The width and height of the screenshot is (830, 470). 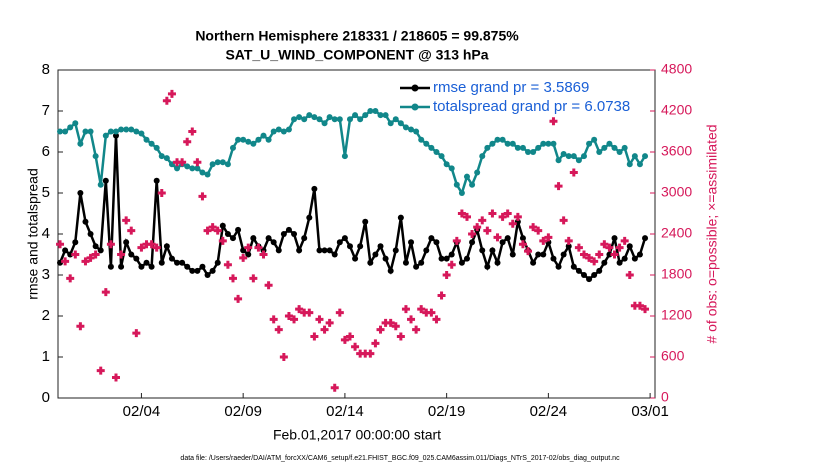 What do you see at coordinates (353, 152) in the screenshot?
I see `series-line` at bounding box center [353, 152].